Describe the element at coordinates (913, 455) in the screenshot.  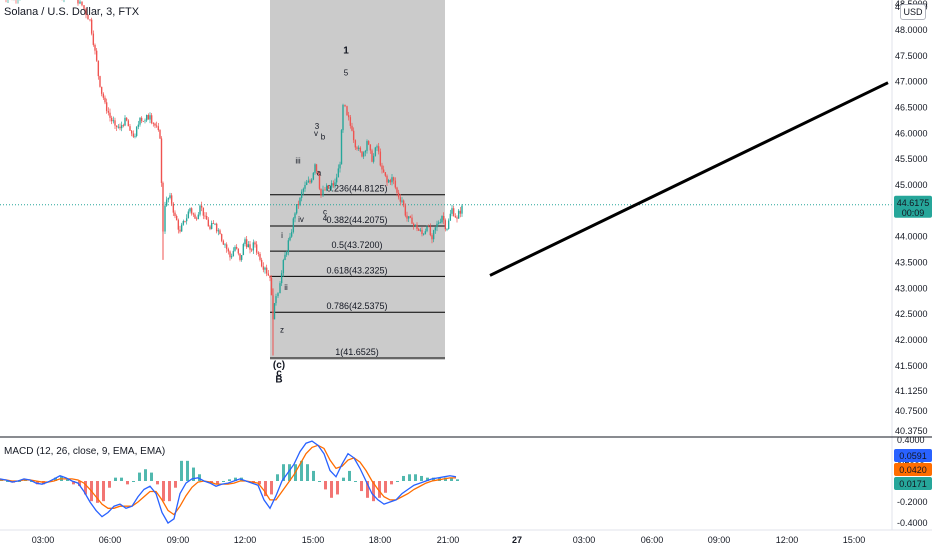
I see `macd-hist-badge` at that location.